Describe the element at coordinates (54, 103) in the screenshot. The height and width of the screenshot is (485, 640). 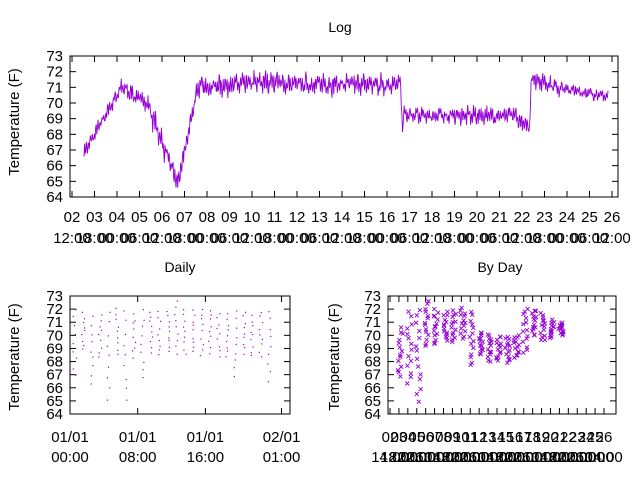
I see `log-ytick-label-70: 70` at that location.